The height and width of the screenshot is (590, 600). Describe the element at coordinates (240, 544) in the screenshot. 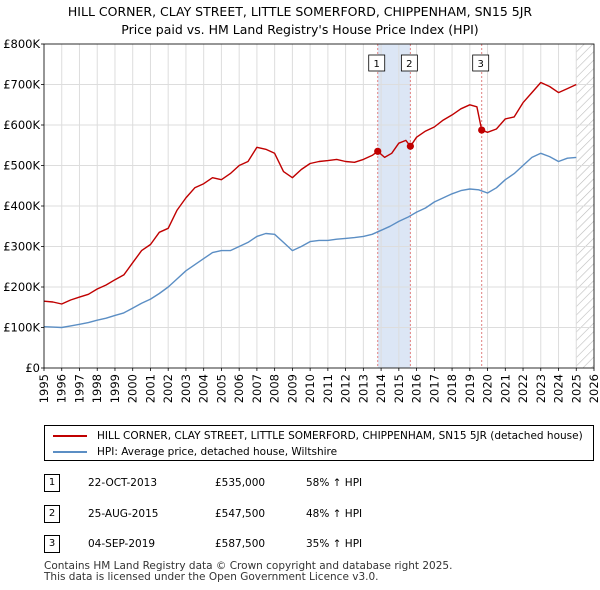

I see `sale-price: £587,500` at that location.